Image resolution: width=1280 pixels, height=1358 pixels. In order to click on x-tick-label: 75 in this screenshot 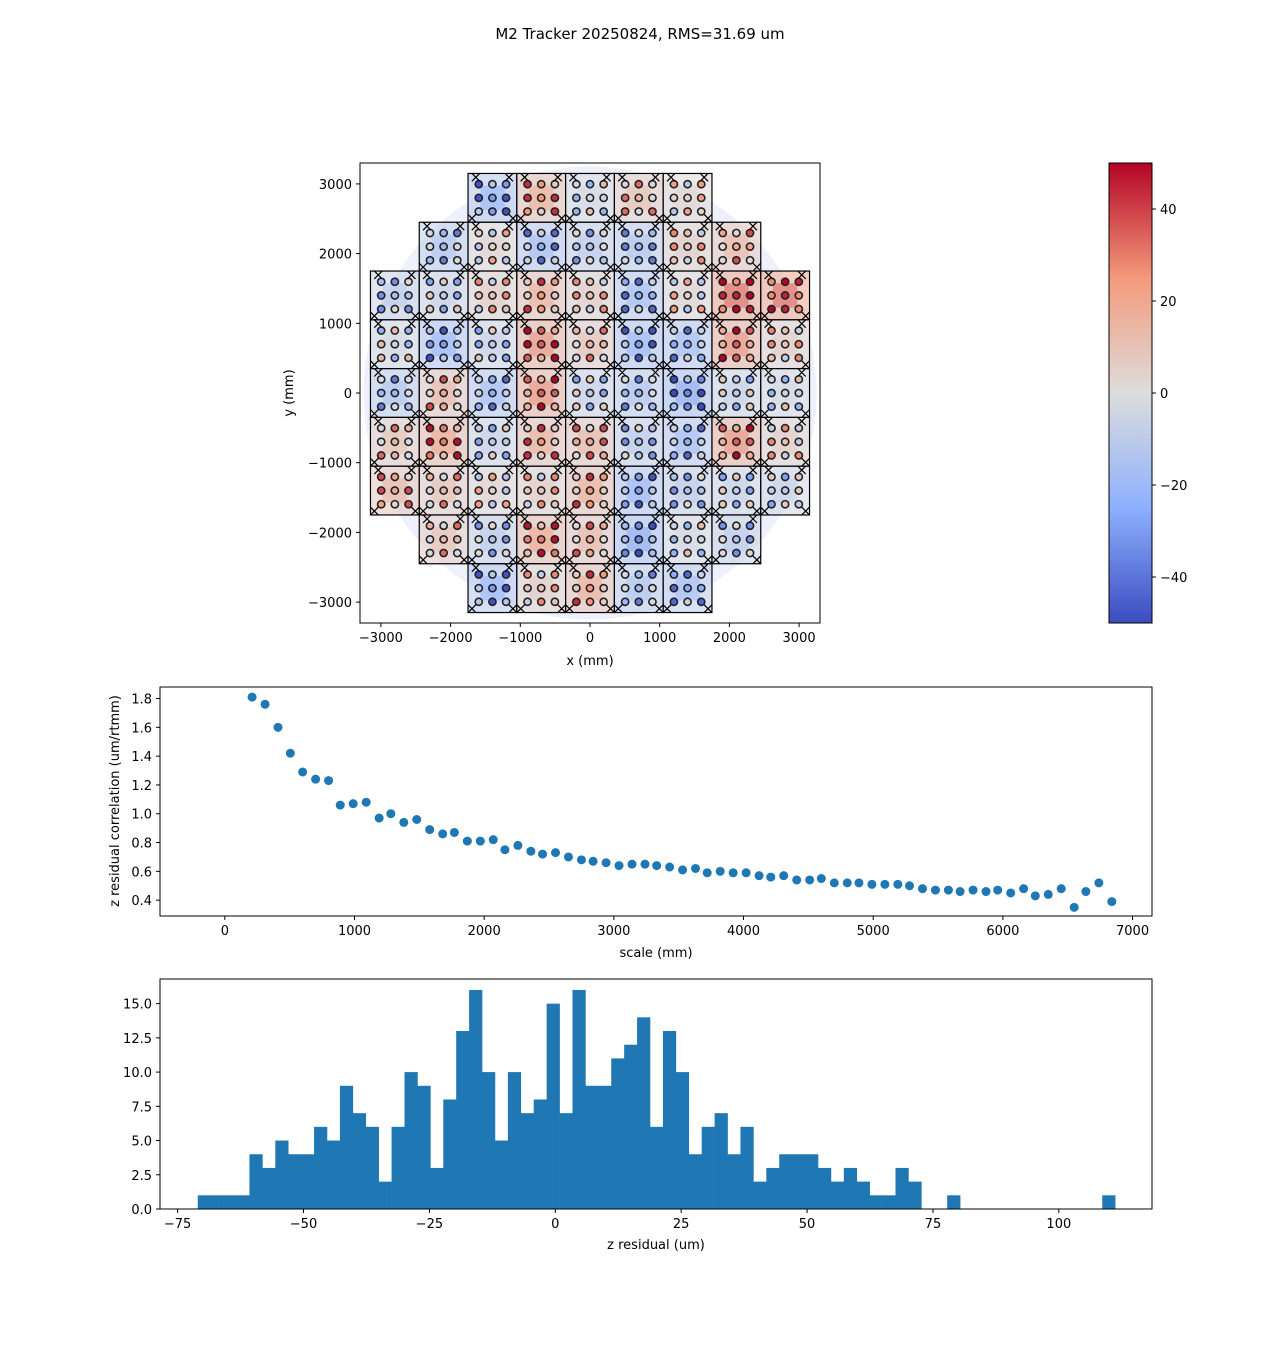, I will do `click(933, 1224)`.